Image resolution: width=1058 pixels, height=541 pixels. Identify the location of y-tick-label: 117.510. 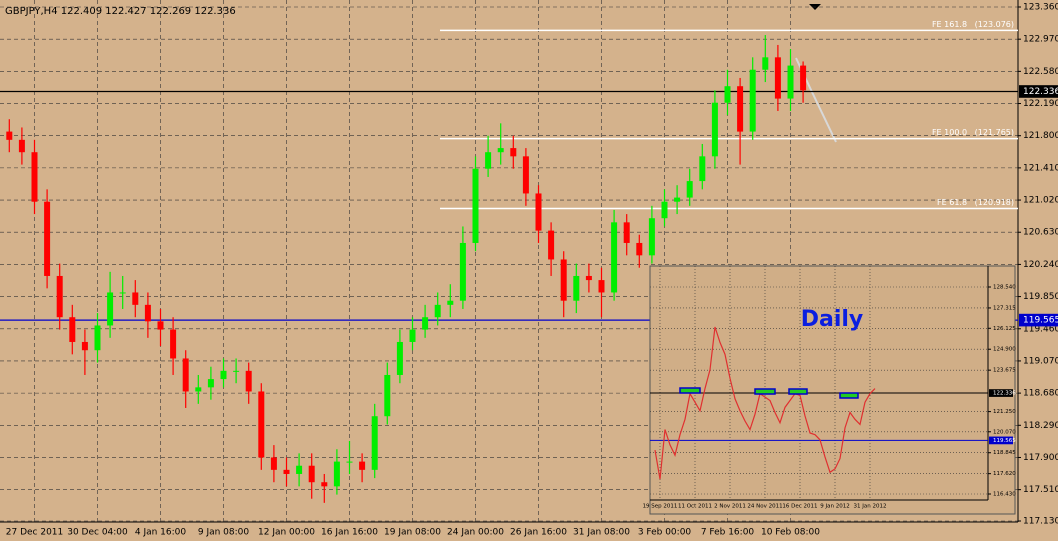
(1040, 490).